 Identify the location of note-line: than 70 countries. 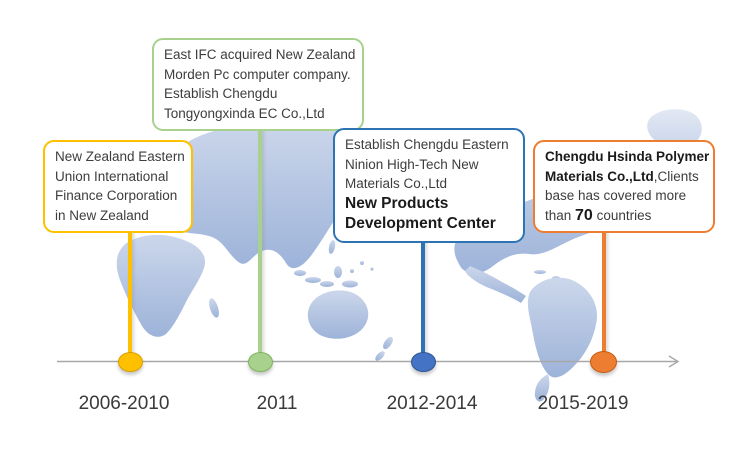
(625, 216).